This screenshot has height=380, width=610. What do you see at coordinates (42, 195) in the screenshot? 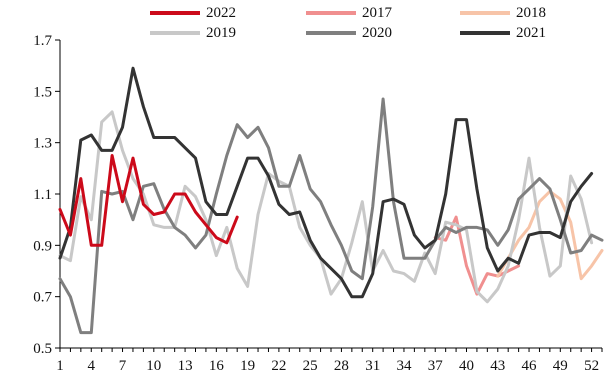
I see `y-tick-label: 1.1` at bounding box center [42, 195].